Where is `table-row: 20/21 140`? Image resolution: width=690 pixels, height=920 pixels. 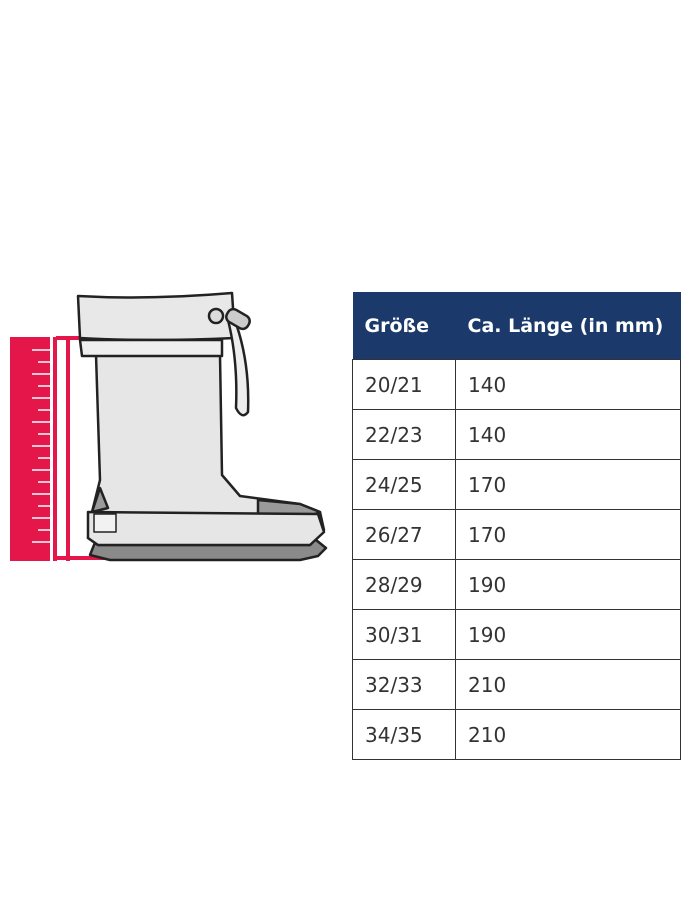 table-row: 20/21 140 is located at coordinates (516, 384).